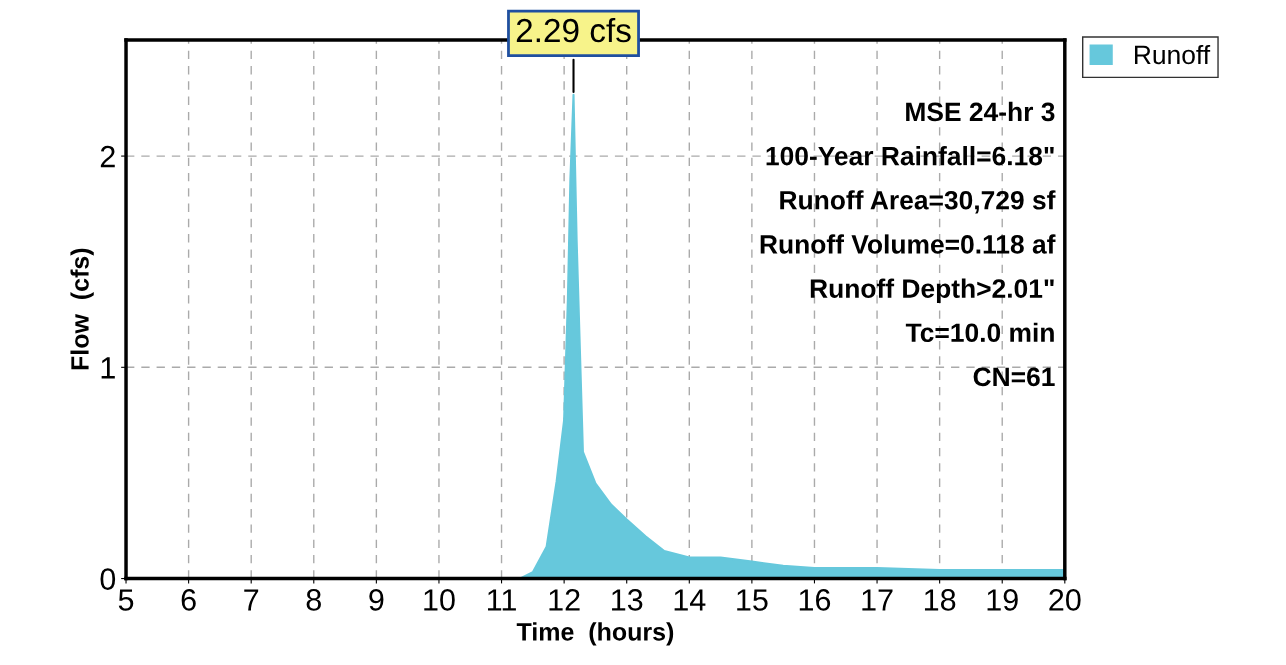 Image resolution: width=1286 pixels, height=665 pixels. Describe the element at coordinates (932, 291) in the screenshot. I see `annotation: Runoff Depth>2.01"` at that location.